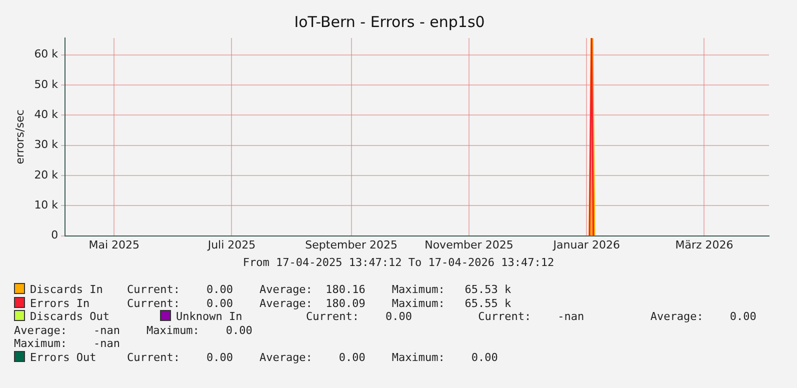 This screenshot has height=388, width=797. I want to click on y-tick-label: 50 k, so click(46, 84).